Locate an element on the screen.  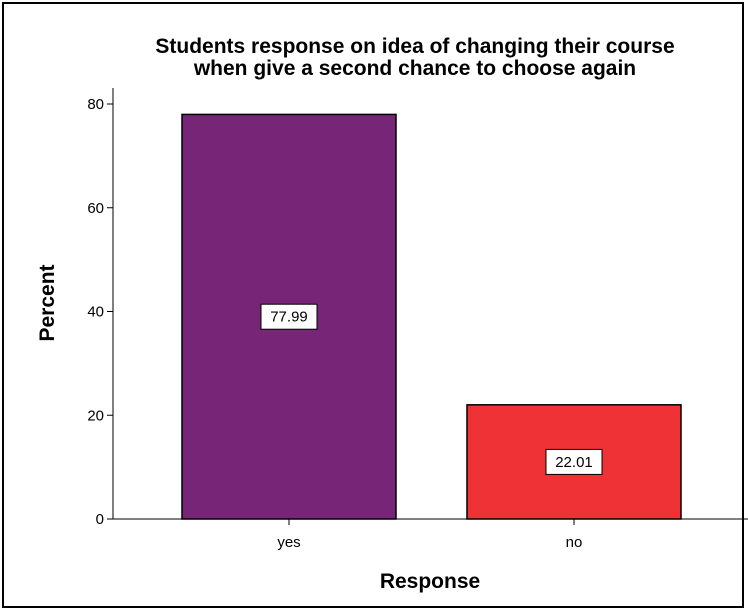
y-tick-label: 0 is located at coordinates (100, 519).